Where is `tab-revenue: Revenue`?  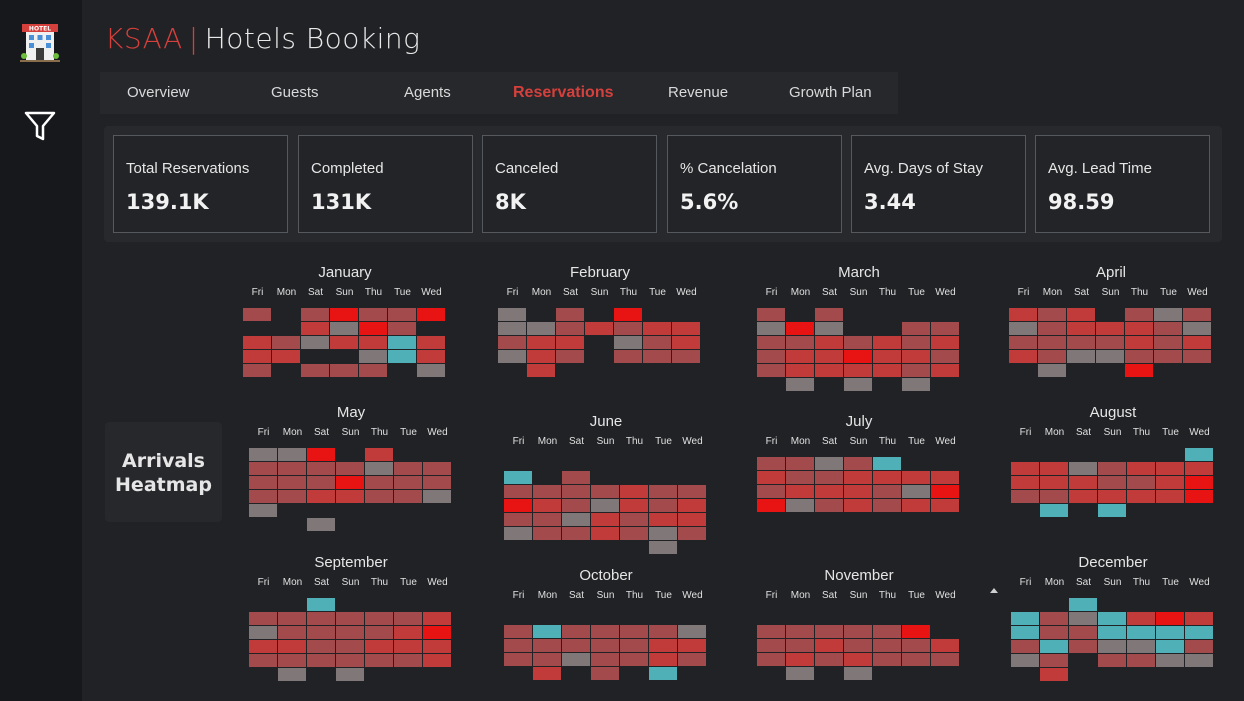
tab-revenue: Revenue is located at coordinates (698, 92).